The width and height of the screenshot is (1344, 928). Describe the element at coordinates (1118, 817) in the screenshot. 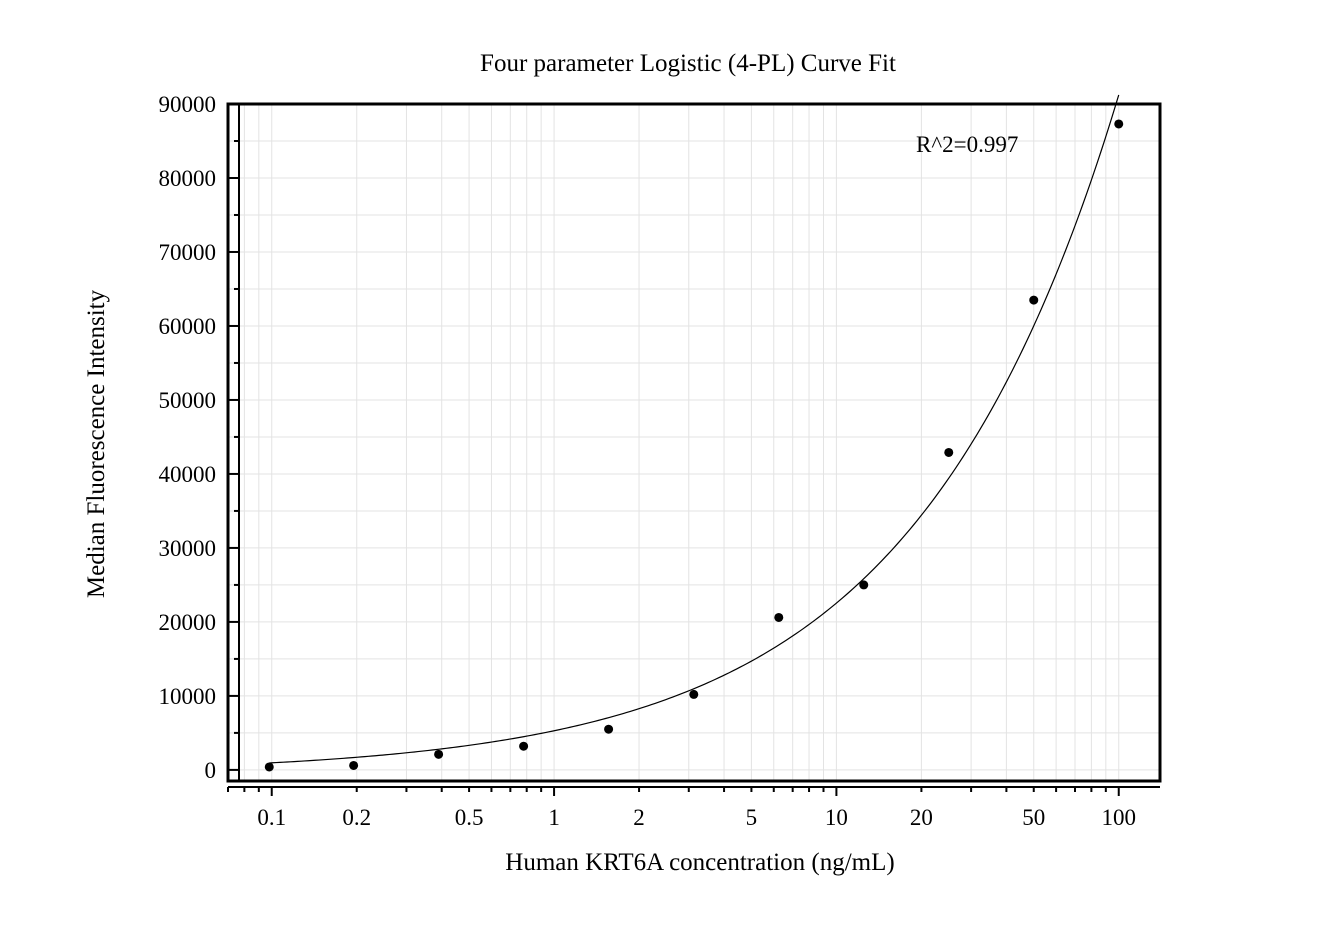

I see `x-tick-label: 100` at that location.